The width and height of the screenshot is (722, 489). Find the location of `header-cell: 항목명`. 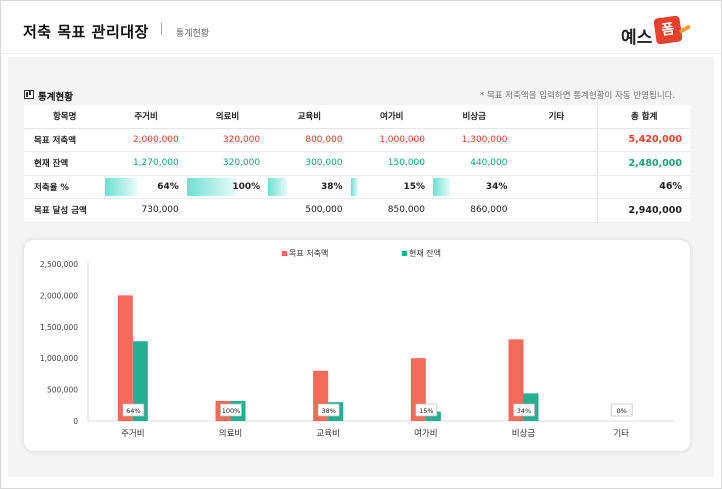

header-cell: 항목명 is located at coordinates (65, 117).